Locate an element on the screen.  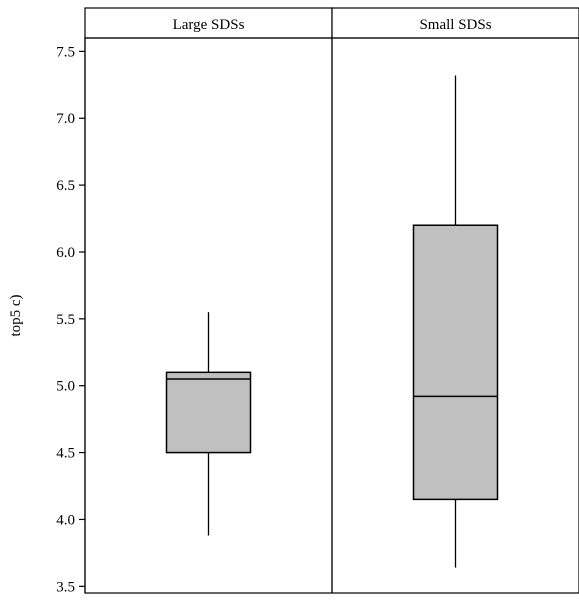
y-tick-label-5: 6.0 is located at coordinates (65, 253).